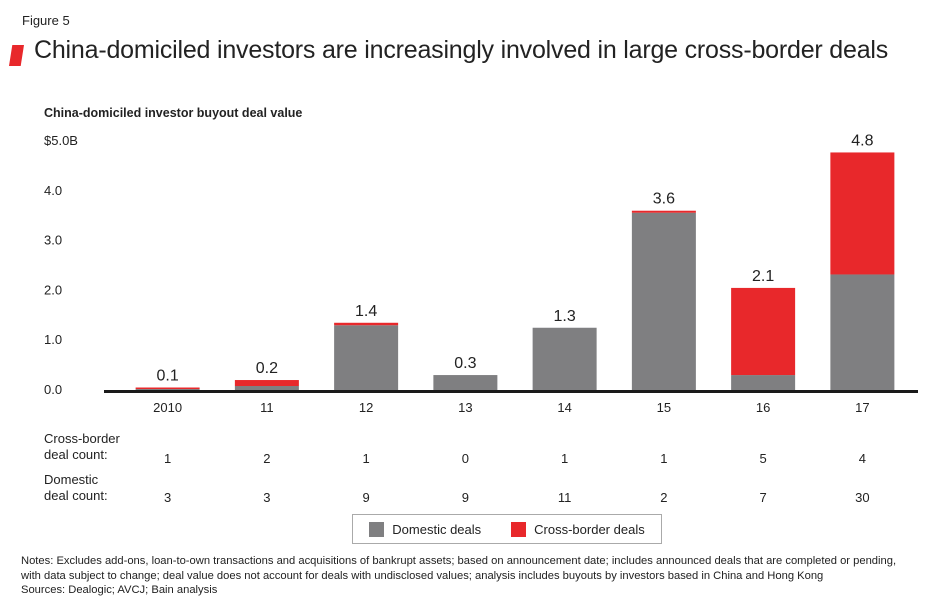 The height and width of the screenshot is (615, 950). What do you see at coordinates (366, 407) in the screenshot?
I see `x-tick-label: 12` at bounding box center [366, 407].